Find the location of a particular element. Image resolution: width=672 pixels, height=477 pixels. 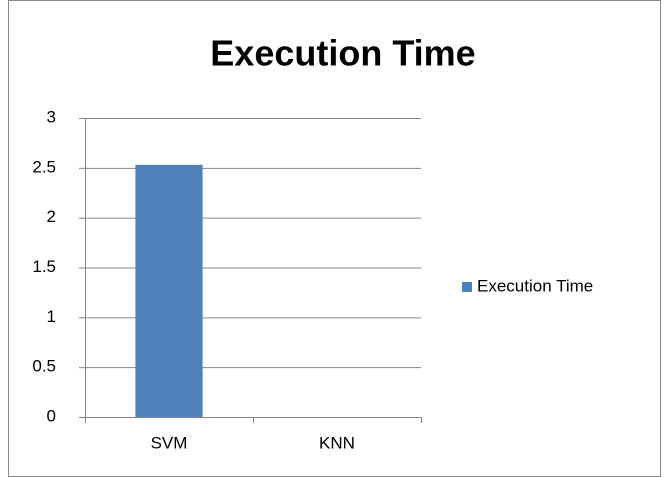

legend-swatch is located at coordinates (467, 287).